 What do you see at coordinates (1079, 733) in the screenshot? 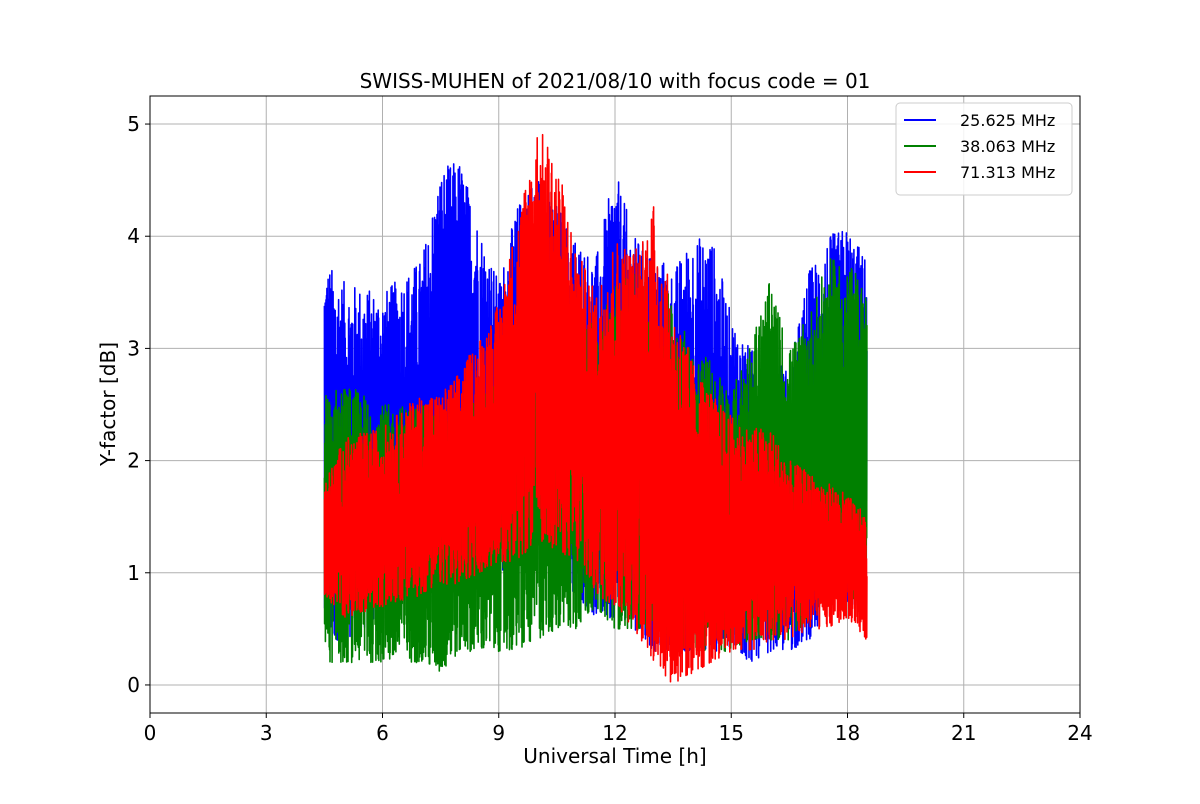
I see `x-tick-label: 24` at bounding box center [1079, 733].